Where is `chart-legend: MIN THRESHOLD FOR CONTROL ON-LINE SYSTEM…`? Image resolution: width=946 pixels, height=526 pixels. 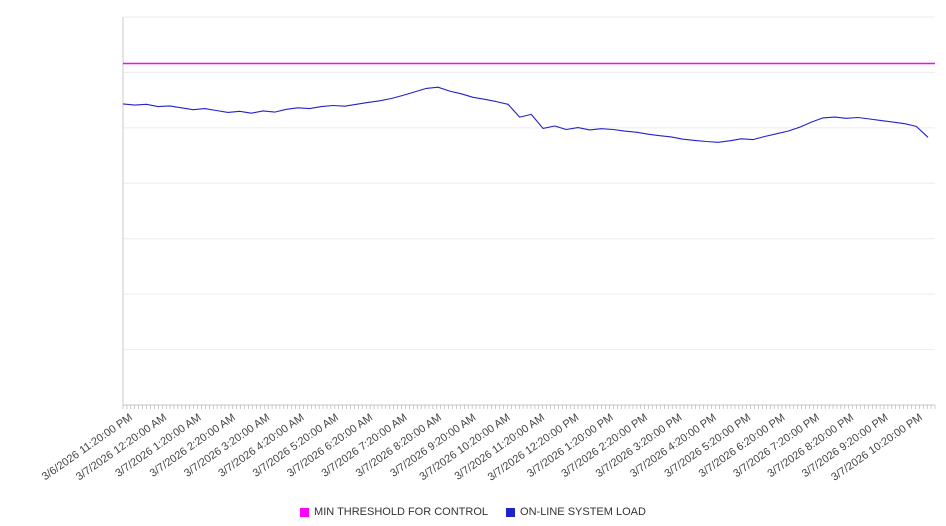 chart-legend: MIN THRESHOLD FOR CONTROL ON-LINE SYSTEM… is located at coordinates (473, 512).